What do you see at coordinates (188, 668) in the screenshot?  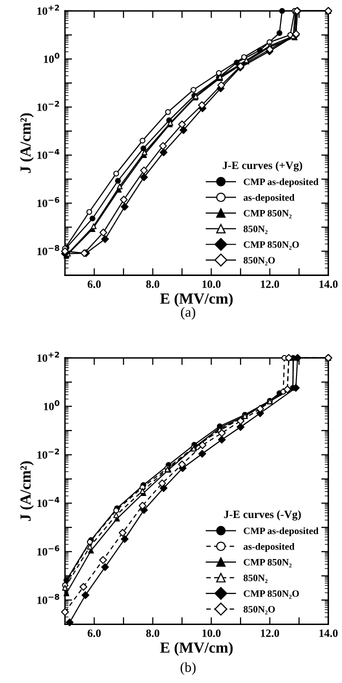 I see `text: (b)` at bounding box center [188, 668].